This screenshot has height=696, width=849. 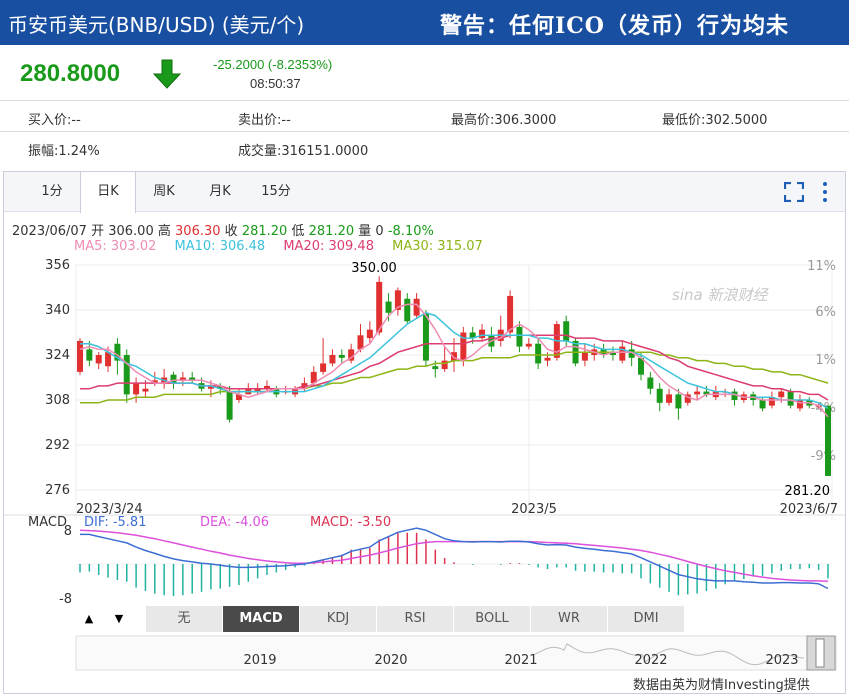 I want to click on volume: 成交量:316151.0000, so click(x=303, y=151).